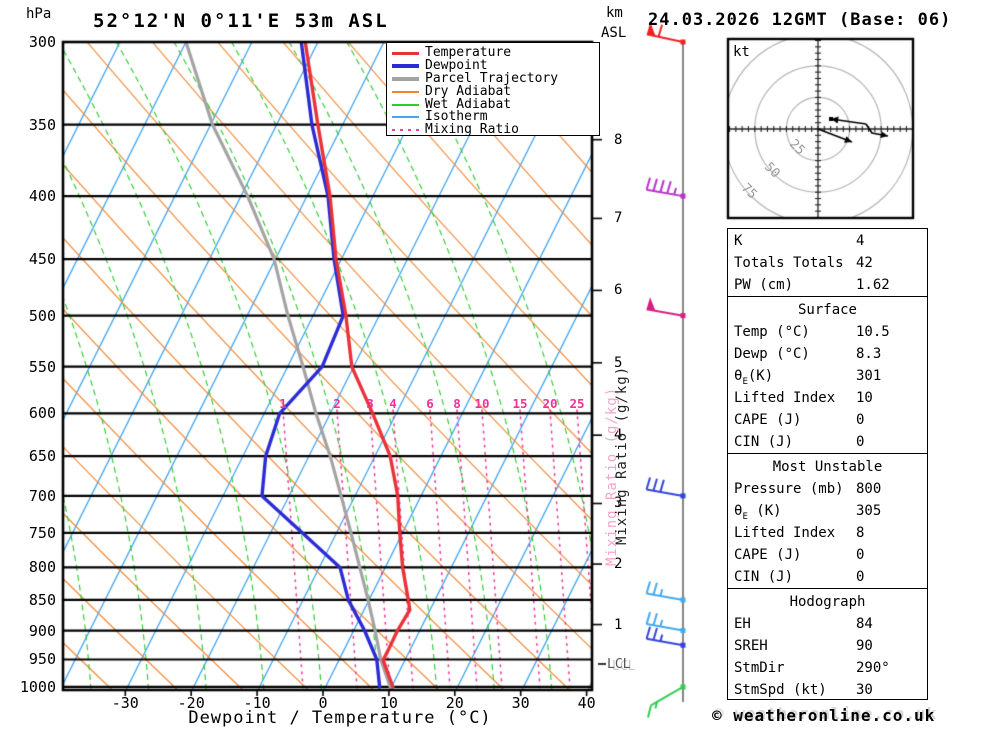 The width and height of the screenshot is (1000, 733). What do you see at coordinates (618, 218) in the screenshot?
I see `km-tick-label: 7` at bounding box center [618, 218].